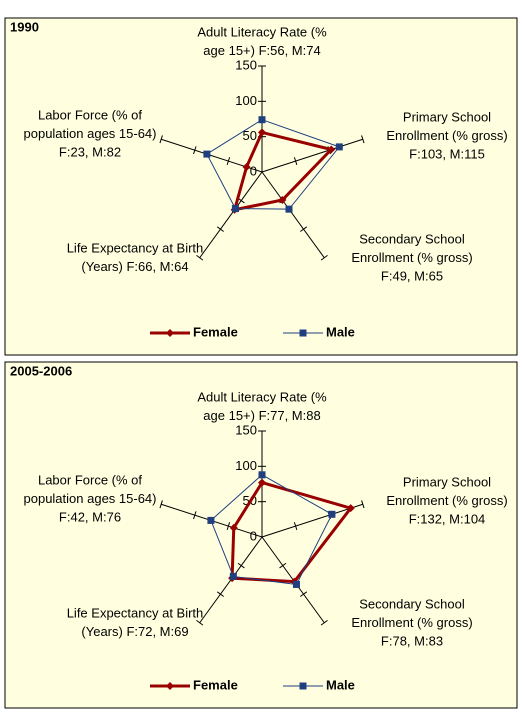 This screenshot has width=522, height=713. What do you see at coordinates (134, 631) in the screenshot?
I see `axis-label: (Years) F:72, M:69` at bounding box center [134, 631].